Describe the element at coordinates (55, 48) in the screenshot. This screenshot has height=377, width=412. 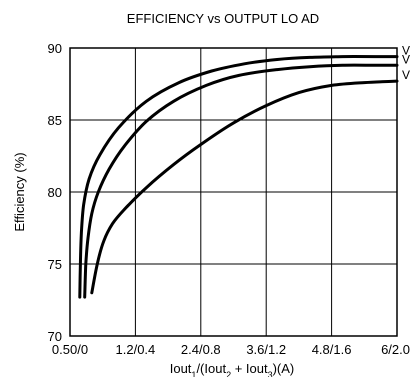
I see `y-tick-label: 90` at that location.